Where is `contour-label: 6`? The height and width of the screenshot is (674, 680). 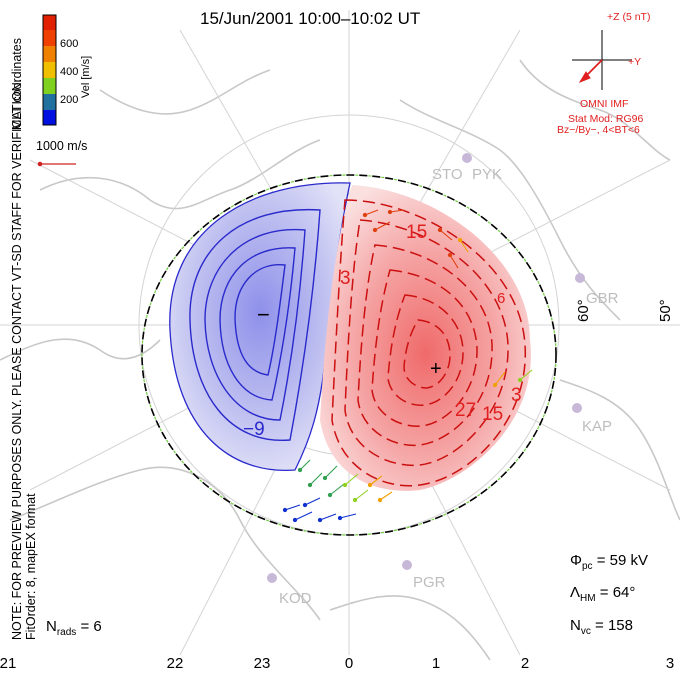
contour-label: 6 is located at coordinates (501, 298).